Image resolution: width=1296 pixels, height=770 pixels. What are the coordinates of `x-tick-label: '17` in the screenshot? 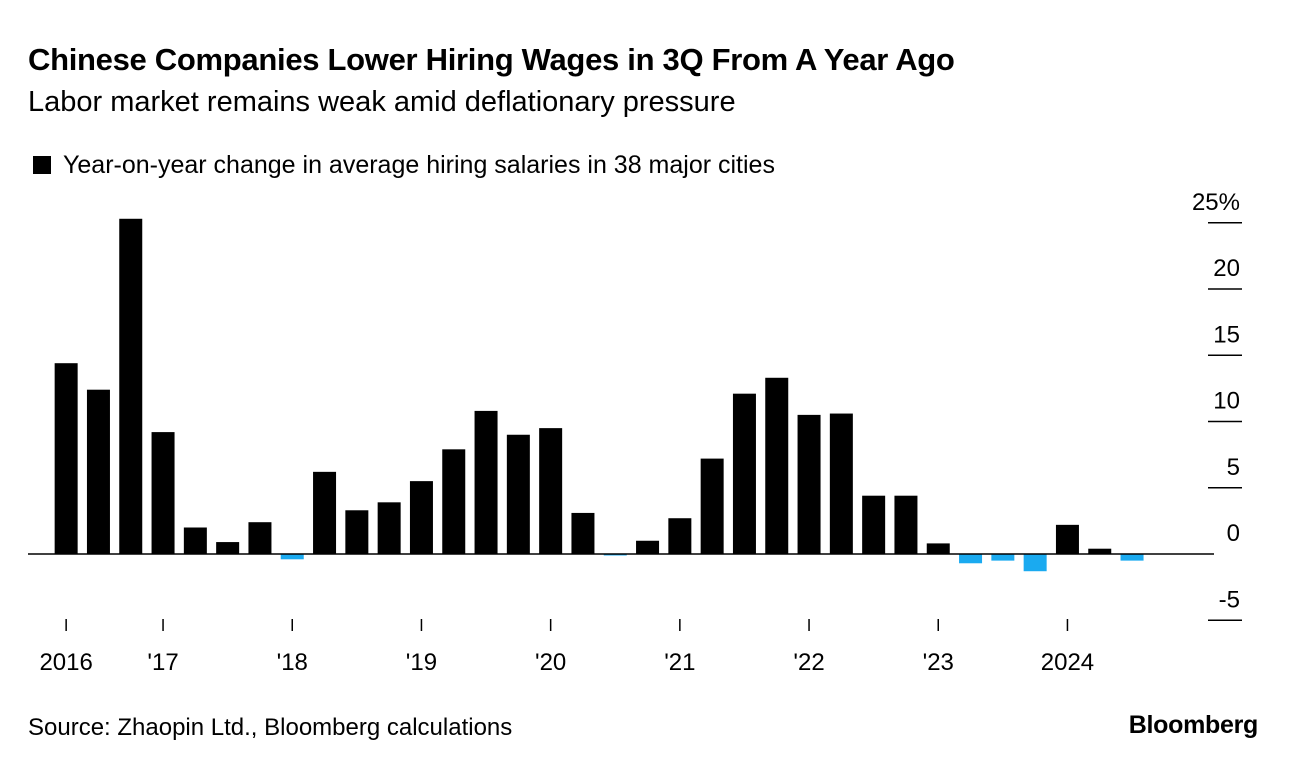 It's located at (162, 662).